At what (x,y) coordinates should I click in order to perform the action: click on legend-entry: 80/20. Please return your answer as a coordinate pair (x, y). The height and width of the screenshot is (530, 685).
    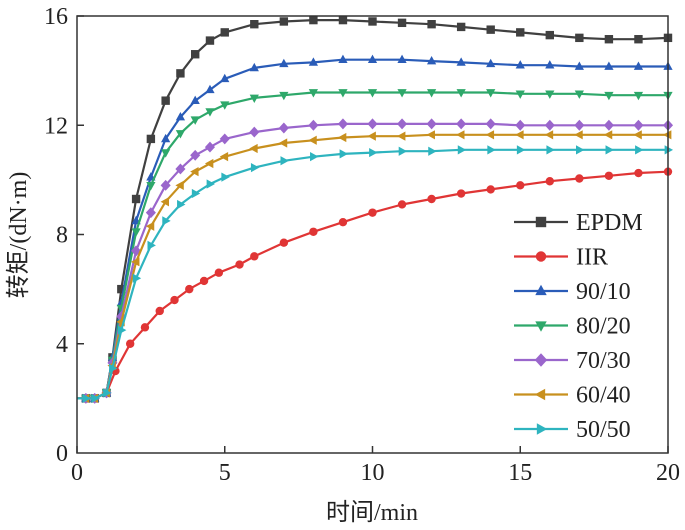
    Looking at the image, I should click on (572, 327).